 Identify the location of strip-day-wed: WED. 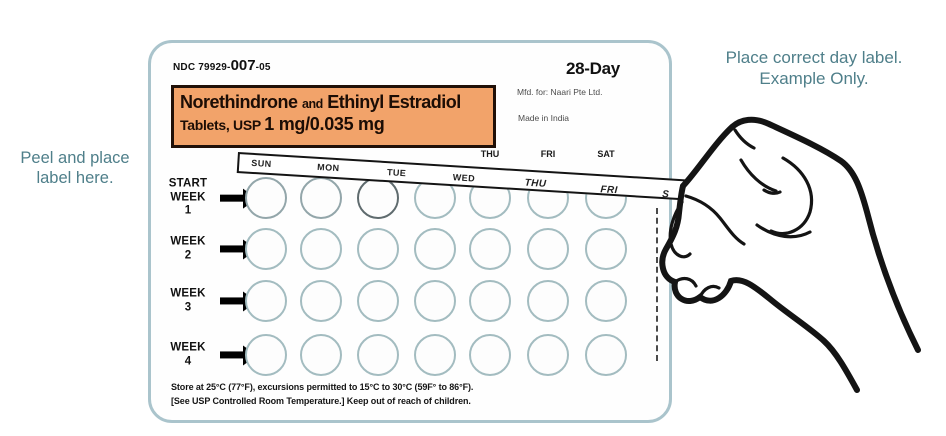
(464, 178).